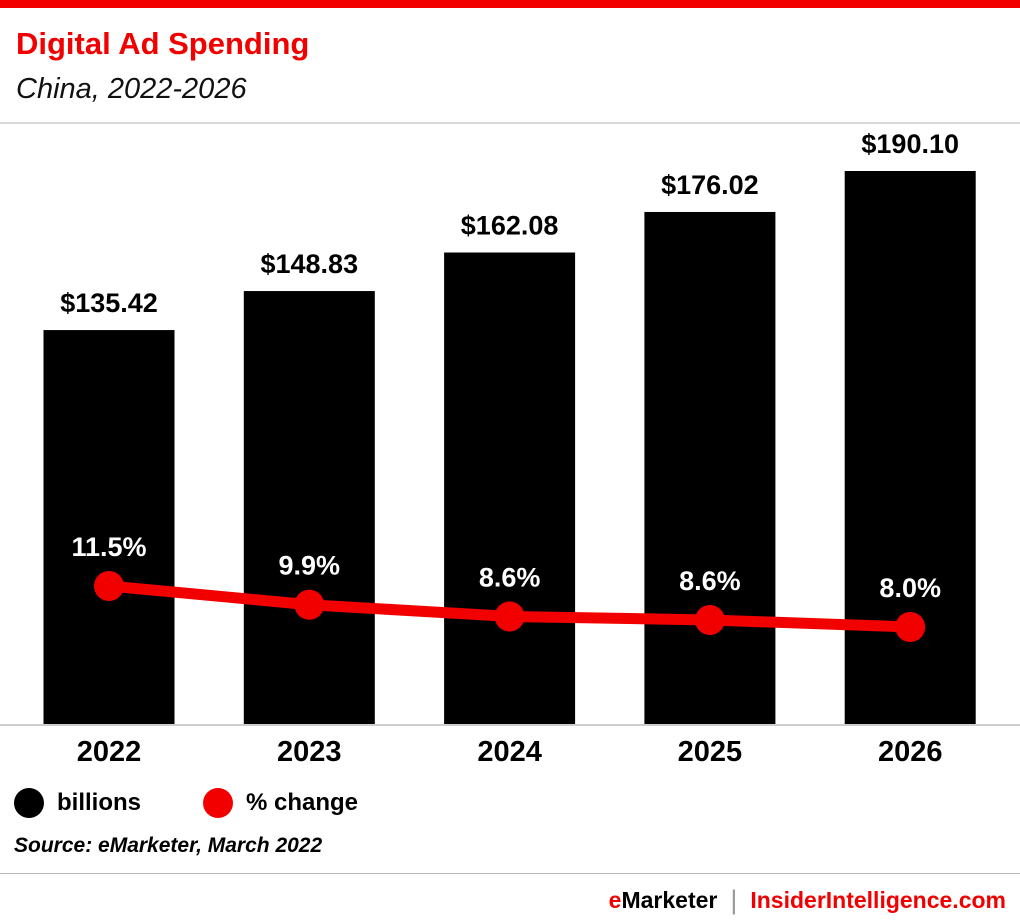 The image size is (1020, 920). What do you see at coordinates (99, 802) in the screenshot?
I see `legend-label-billions: billions` at bounding box center [99, 802].